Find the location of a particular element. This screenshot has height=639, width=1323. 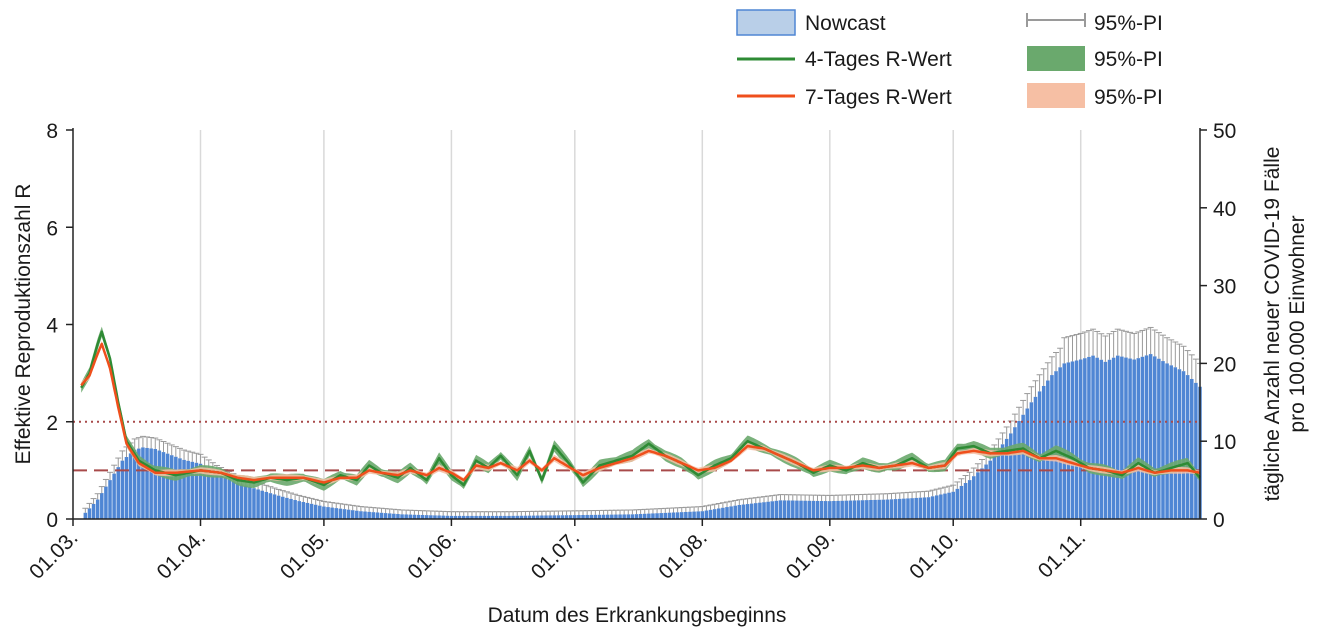

legend-swatch-pi-r7 is located at coordinates (1056, 95).